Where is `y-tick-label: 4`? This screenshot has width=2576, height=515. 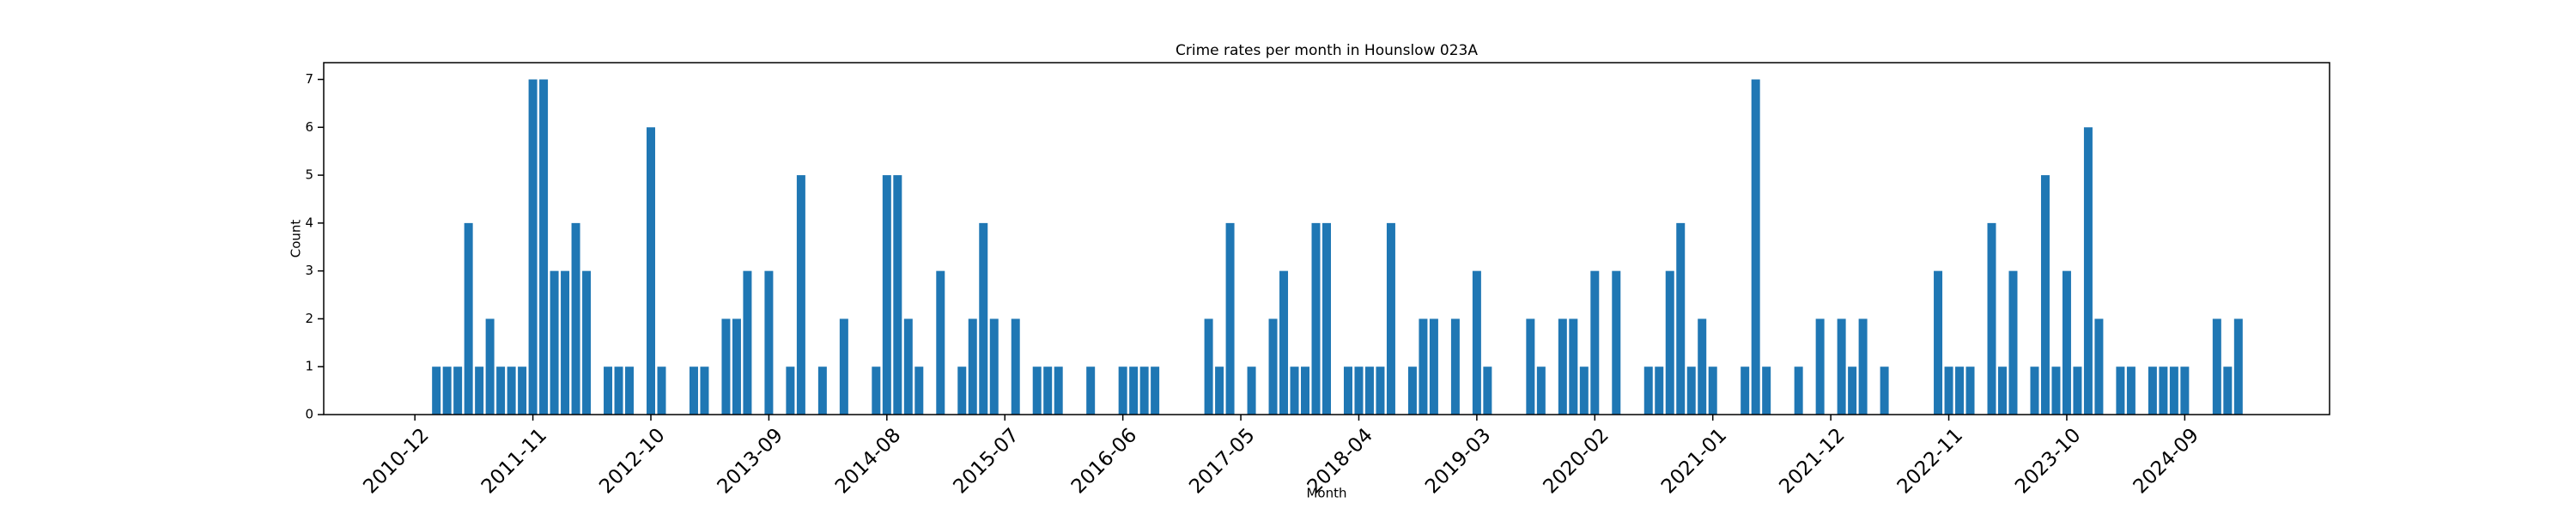 y-tick-label: 4 is located at coordinates (309, 222).